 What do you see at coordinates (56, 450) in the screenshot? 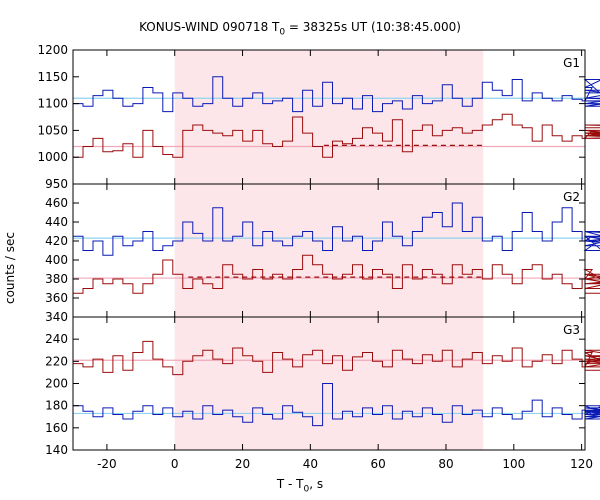
I see `g3-ytick-label: 140` at bounding box center [56, 450].